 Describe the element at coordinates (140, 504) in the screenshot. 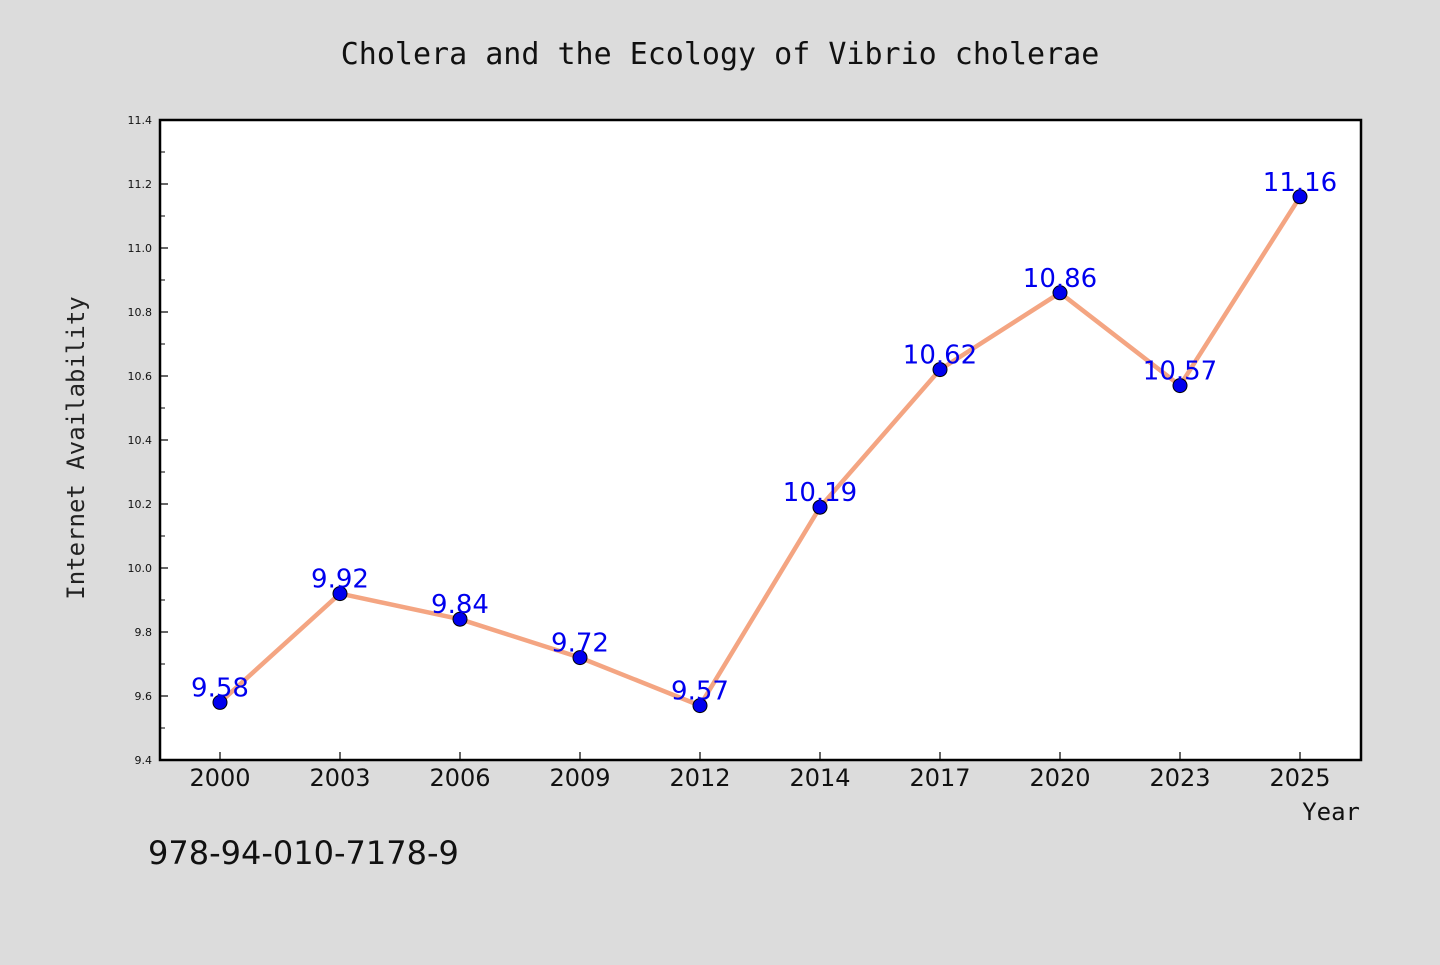

I see `y-tick-label: 10.2` at that location.